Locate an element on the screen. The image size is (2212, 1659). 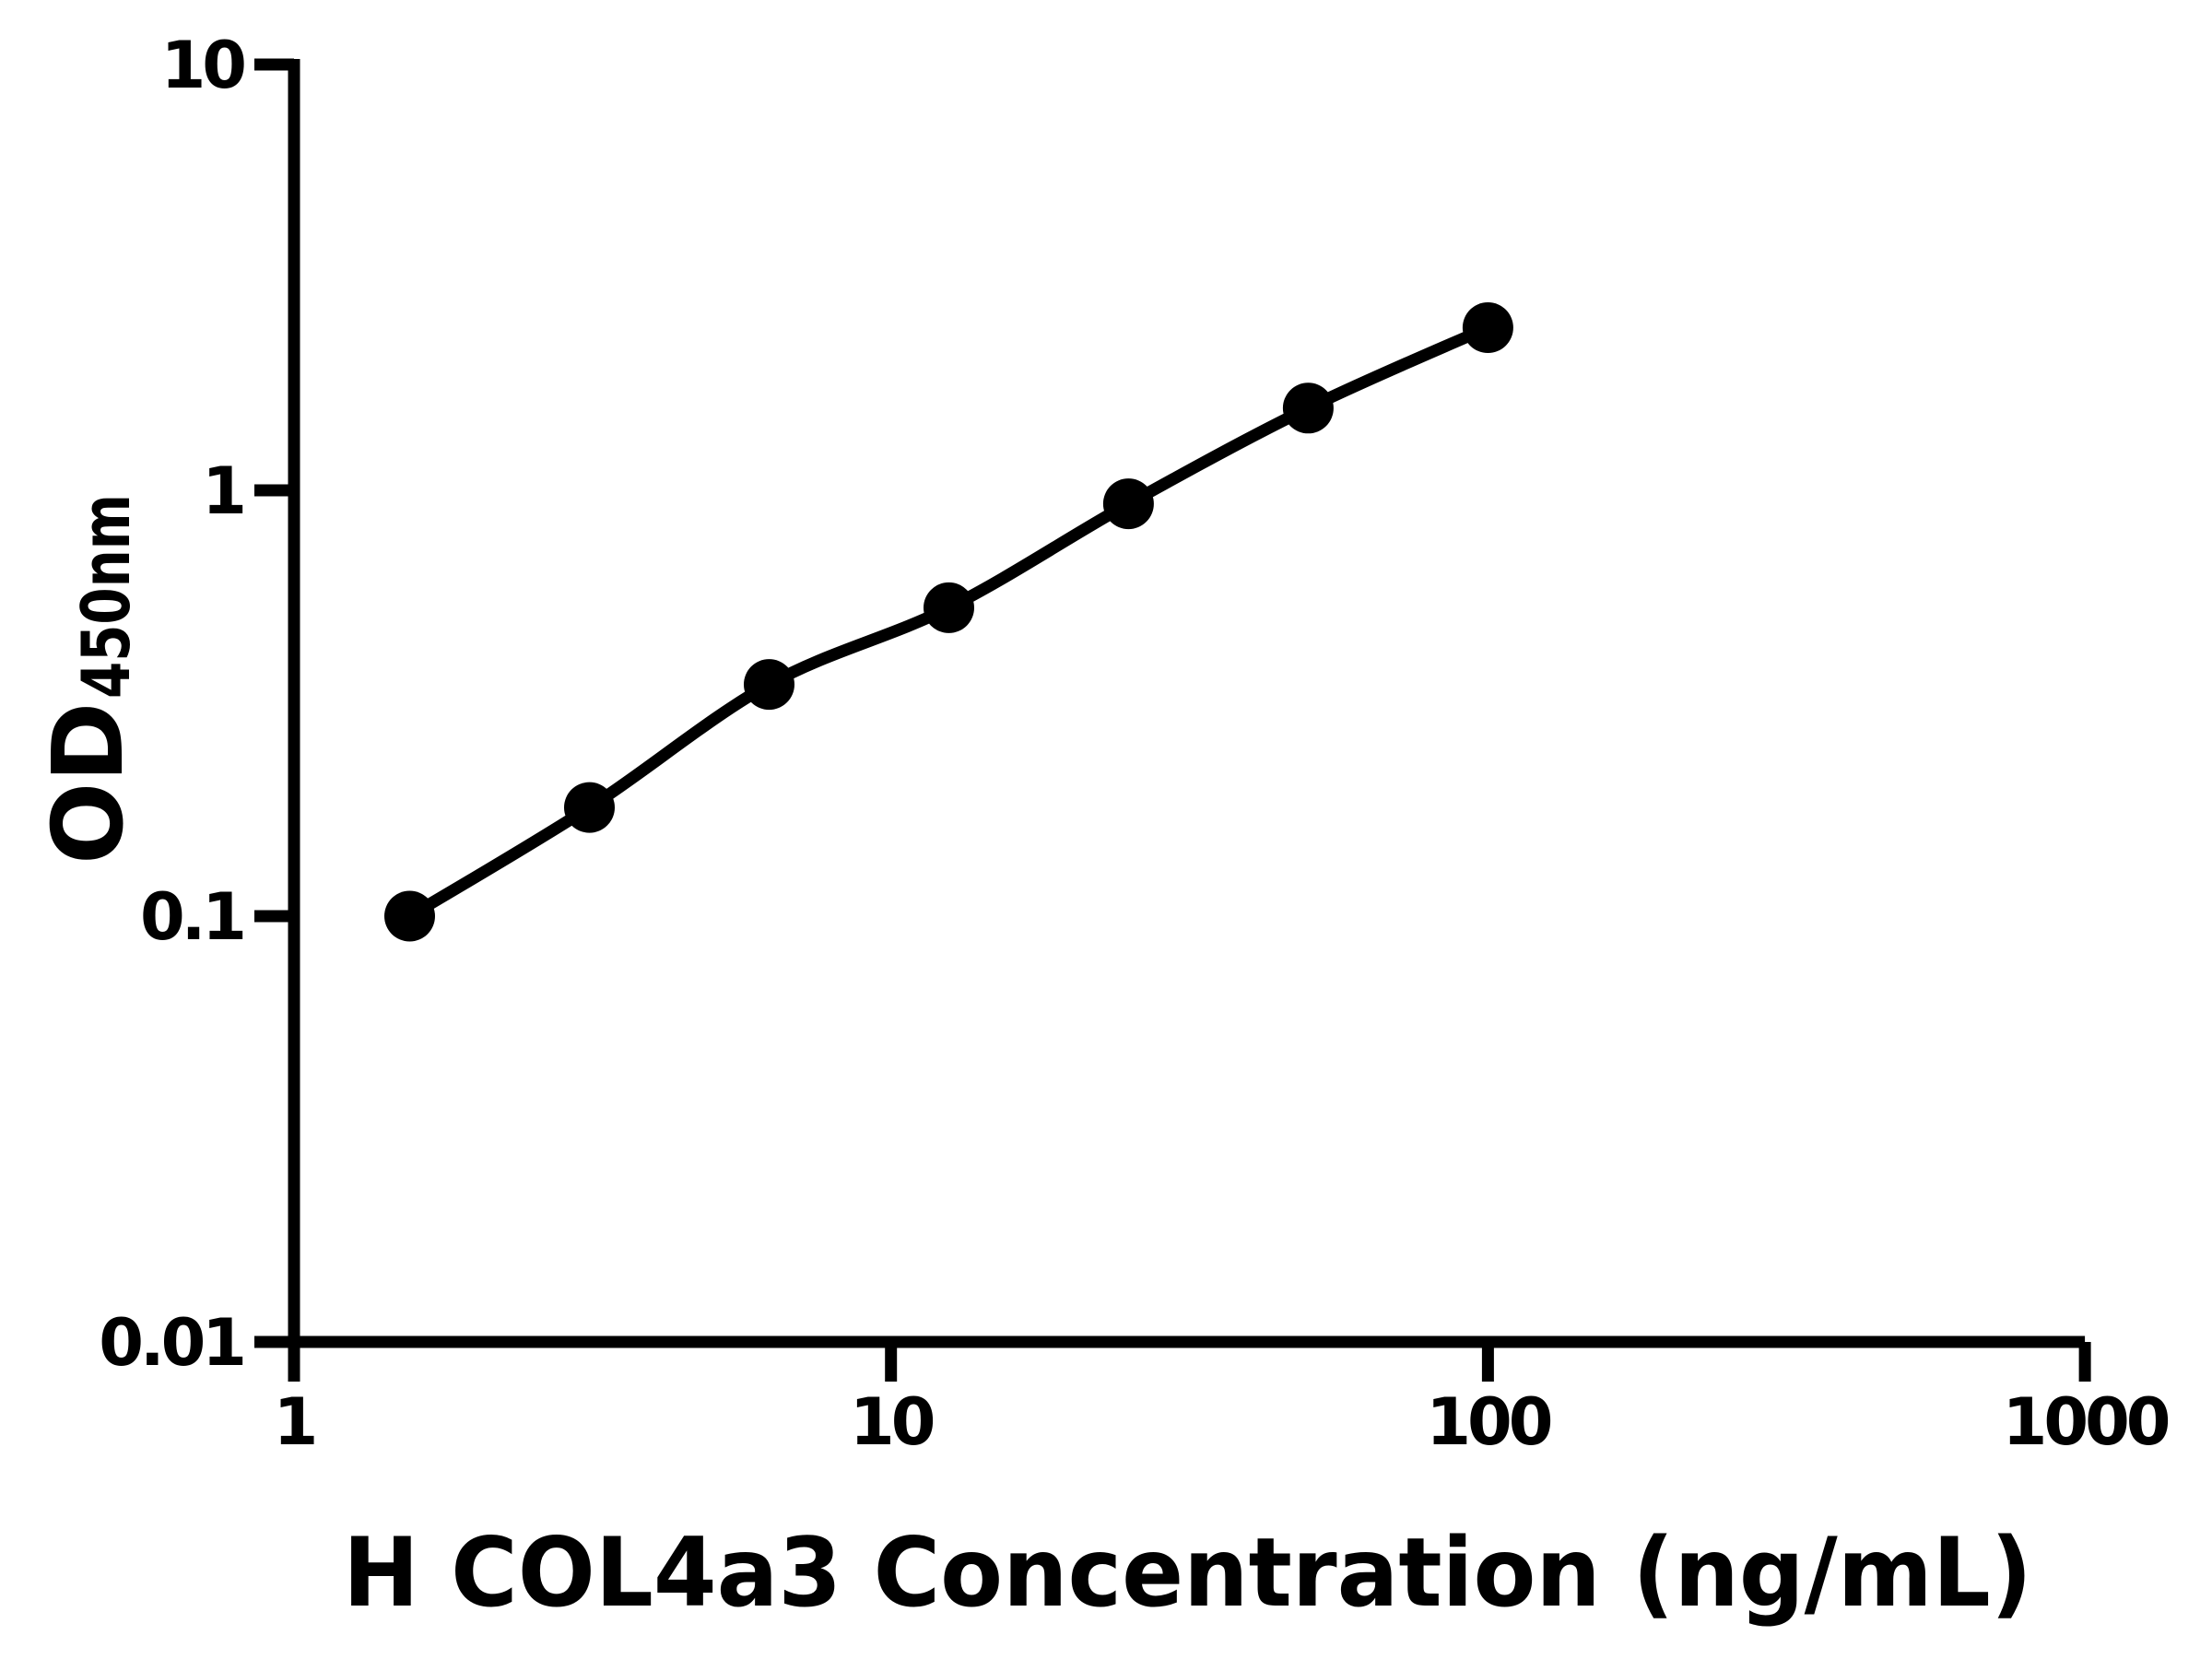
y-tick-label: 0.01 is located at coordinates (171, 1343).